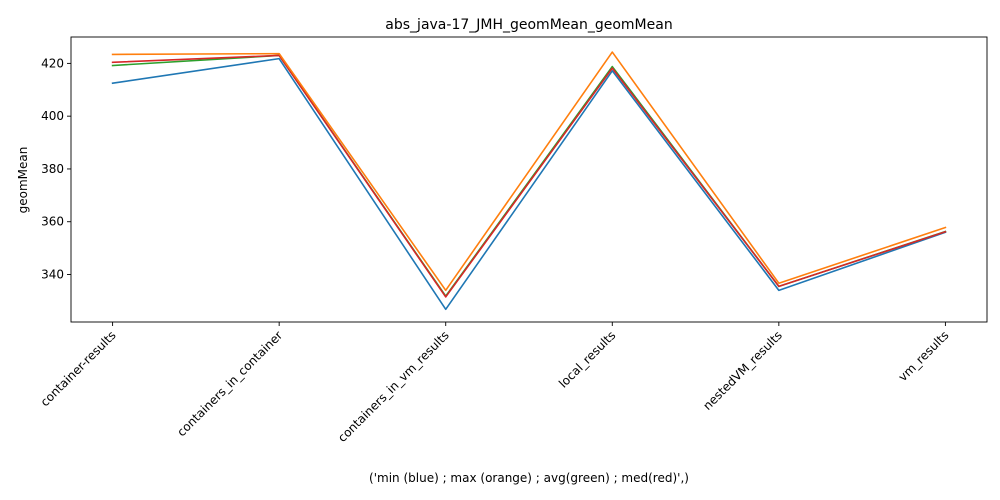  What do you see at coordinates (52, 116) in the screenshot?
I see `y-tick-label: 400` at bounding box center [52, 116].